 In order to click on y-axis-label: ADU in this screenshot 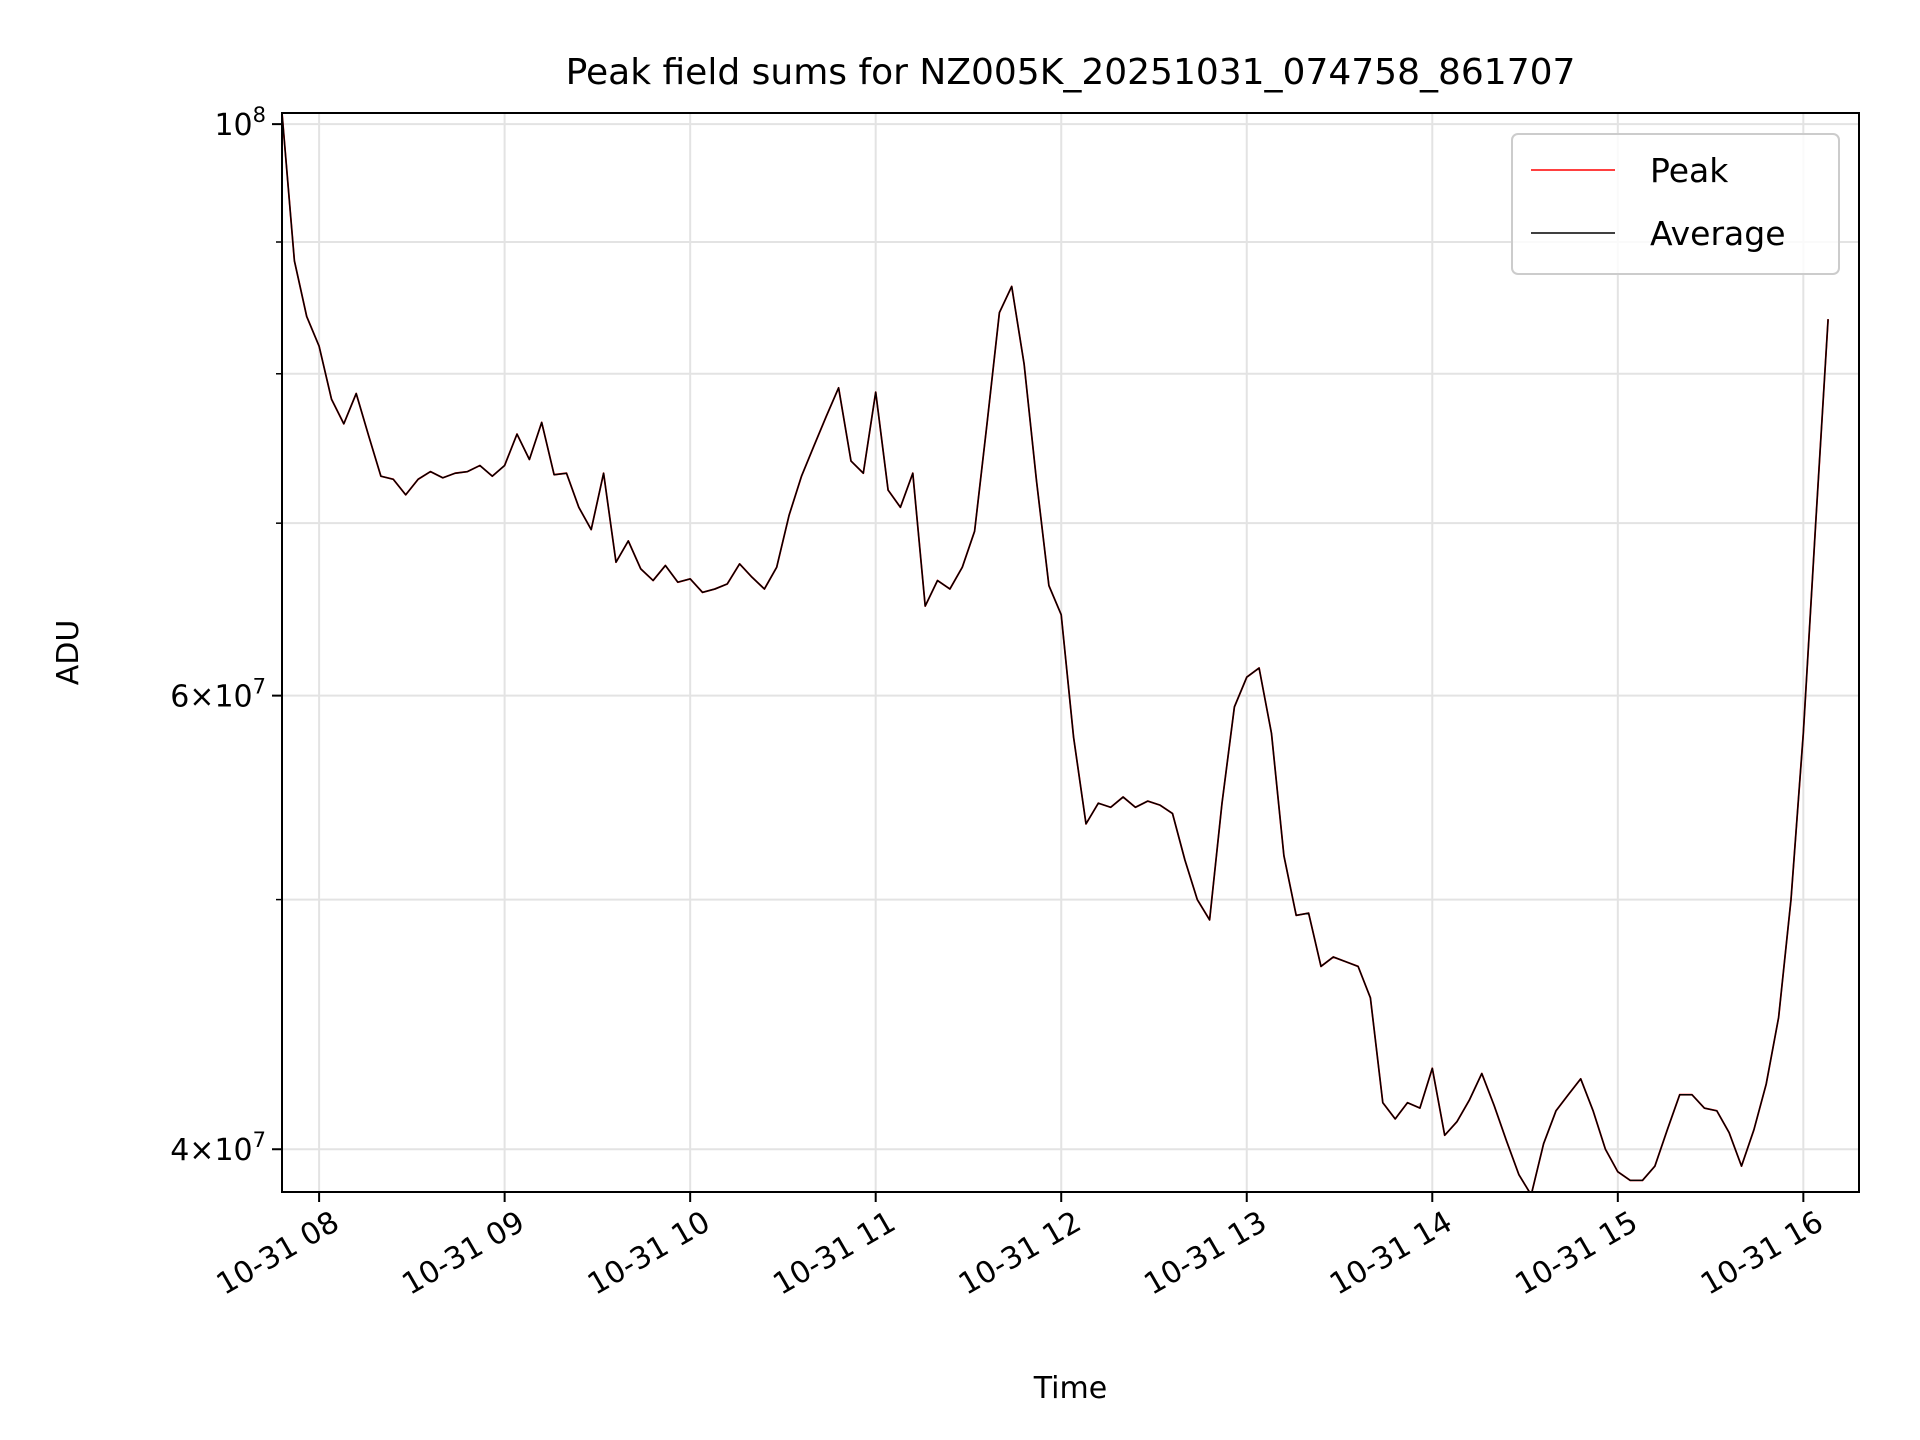, I will do `click(68, 653)`.